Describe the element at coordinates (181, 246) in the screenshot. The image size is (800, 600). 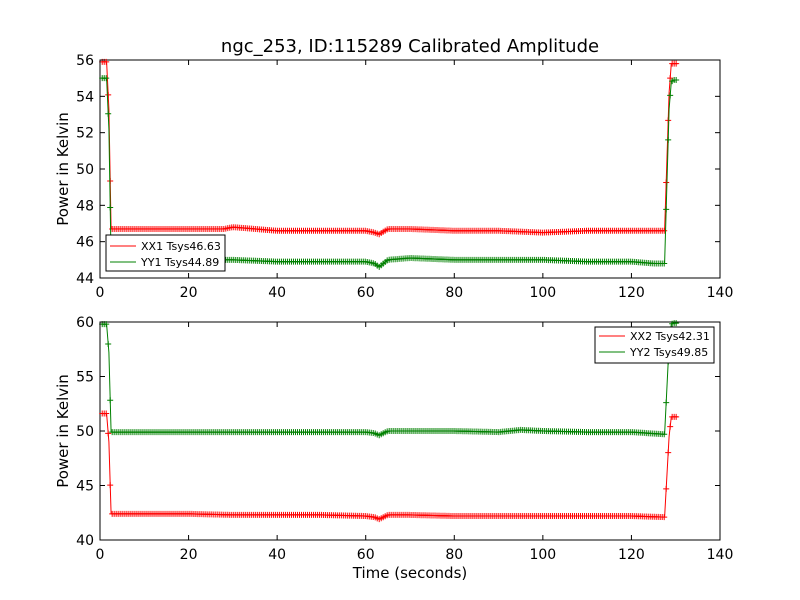
I see `top-legend-label-xx1: XX1 Tsys46.63` at that location.